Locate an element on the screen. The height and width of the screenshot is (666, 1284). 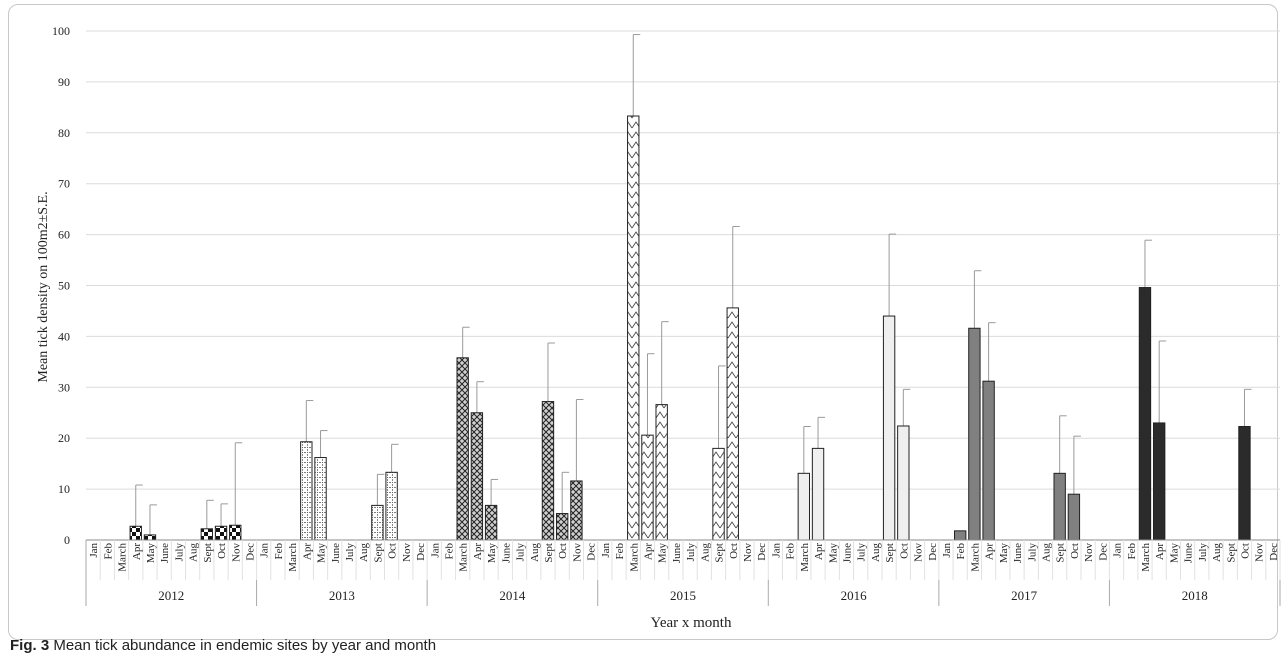
bar-2013-Oct is located at coordinates (391, 506).